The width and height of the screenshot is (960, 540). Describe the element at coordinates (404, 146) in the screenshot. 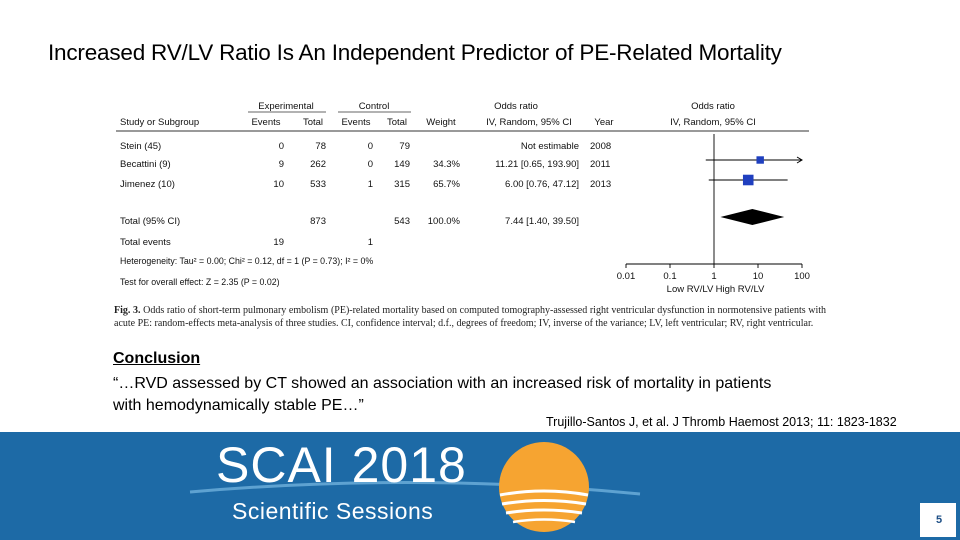

I see `study-ctl-total: 79` at that location.